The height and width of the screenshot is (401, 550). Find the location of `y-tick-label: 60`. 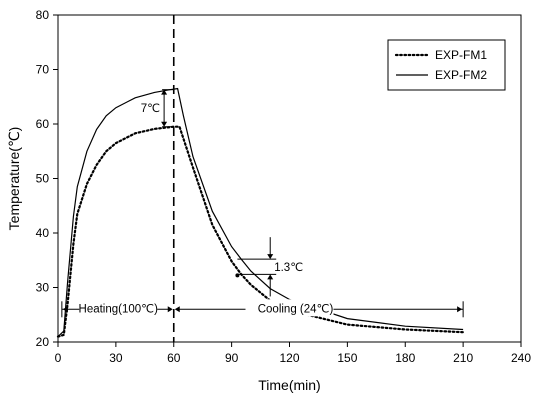

y-tick-label: 60 is located at coordinates (43, 124).